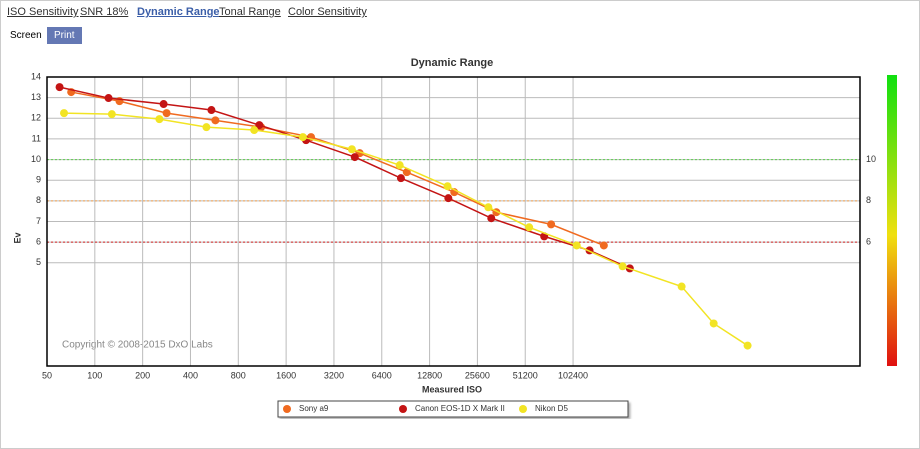 The image size is (920, 449). Describe the element at coordinates (334, 375) in the screenshot. I see `x-tick-label: 3200` at that location.